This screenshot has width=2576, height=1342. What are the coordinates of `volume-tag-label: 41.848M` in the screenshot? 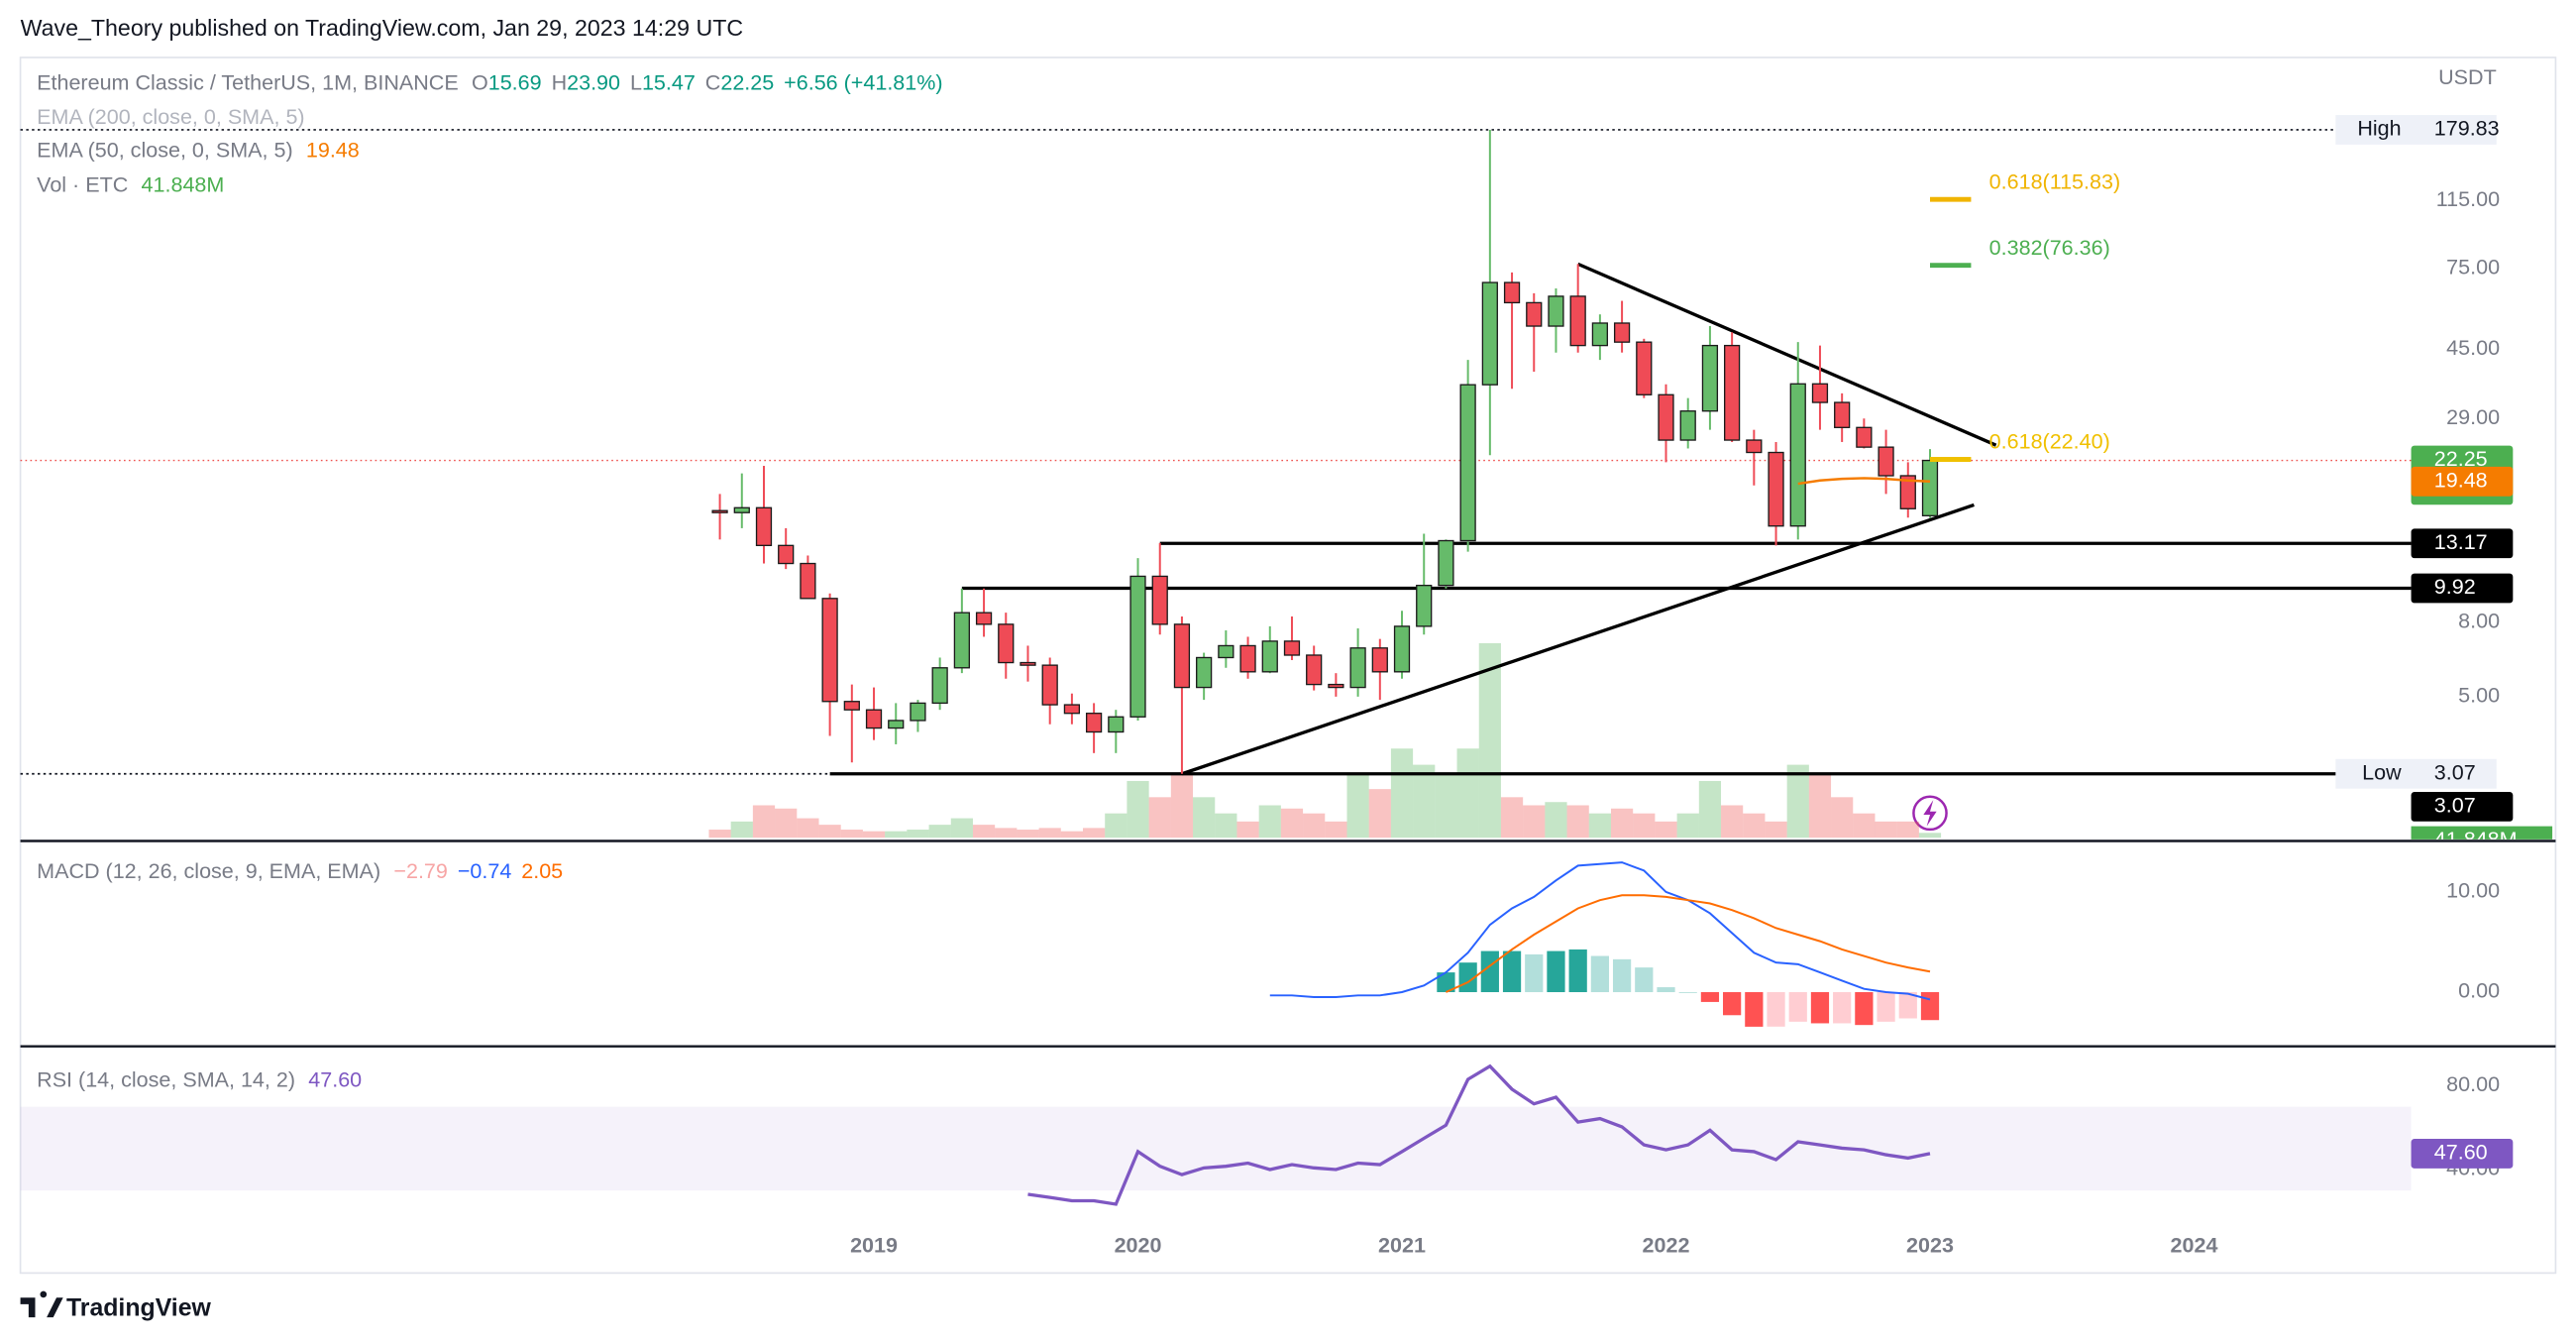 It's located at (2476, 840).